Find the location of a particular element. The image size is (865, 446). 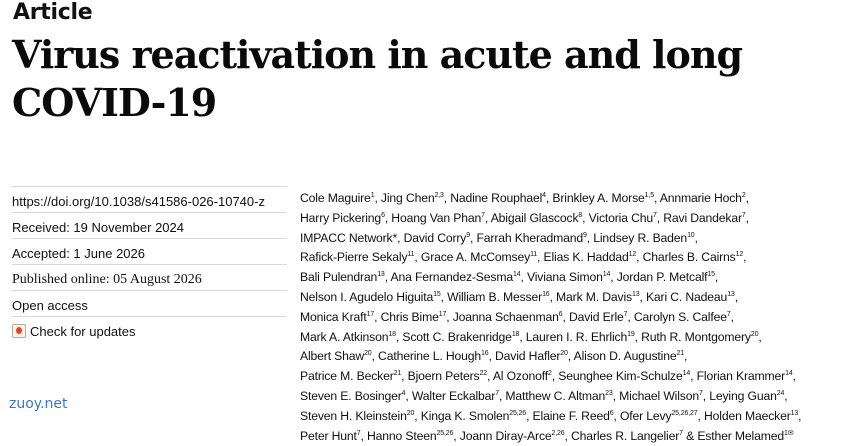

author-name: Walter Eckalbar is located at coordinates (453, 395).